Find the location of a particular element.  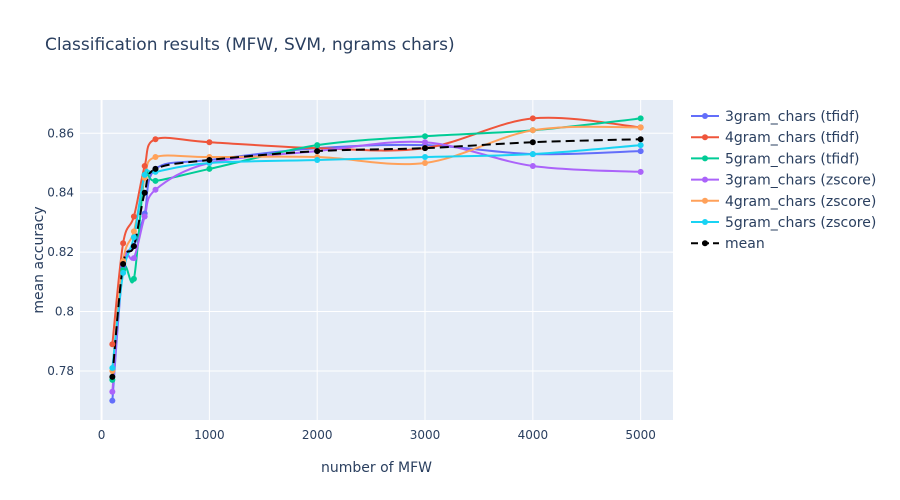

legend-item-3gram-chars-zscore: 3gram_chars (zscore) is located at coordinates (783, 181).